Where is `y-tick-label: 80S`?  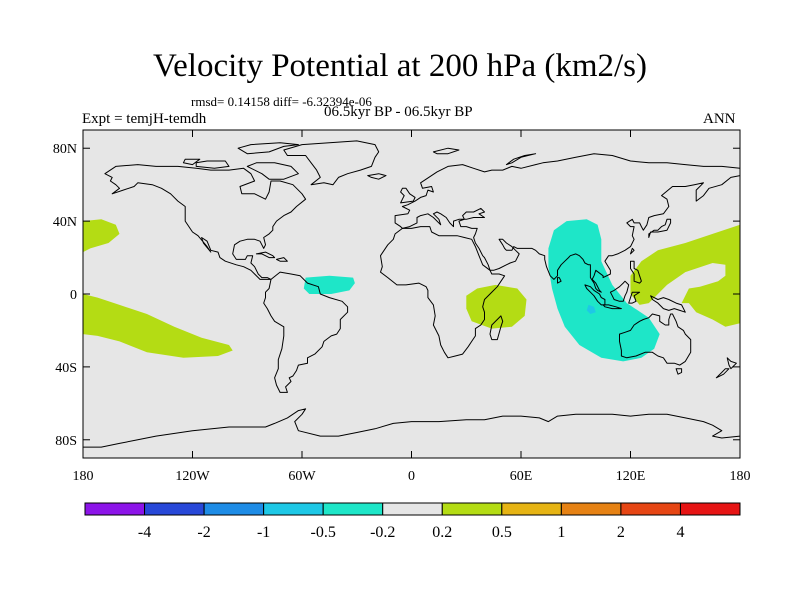
y-tick-label: 80S is located at coordinates (66, 441).